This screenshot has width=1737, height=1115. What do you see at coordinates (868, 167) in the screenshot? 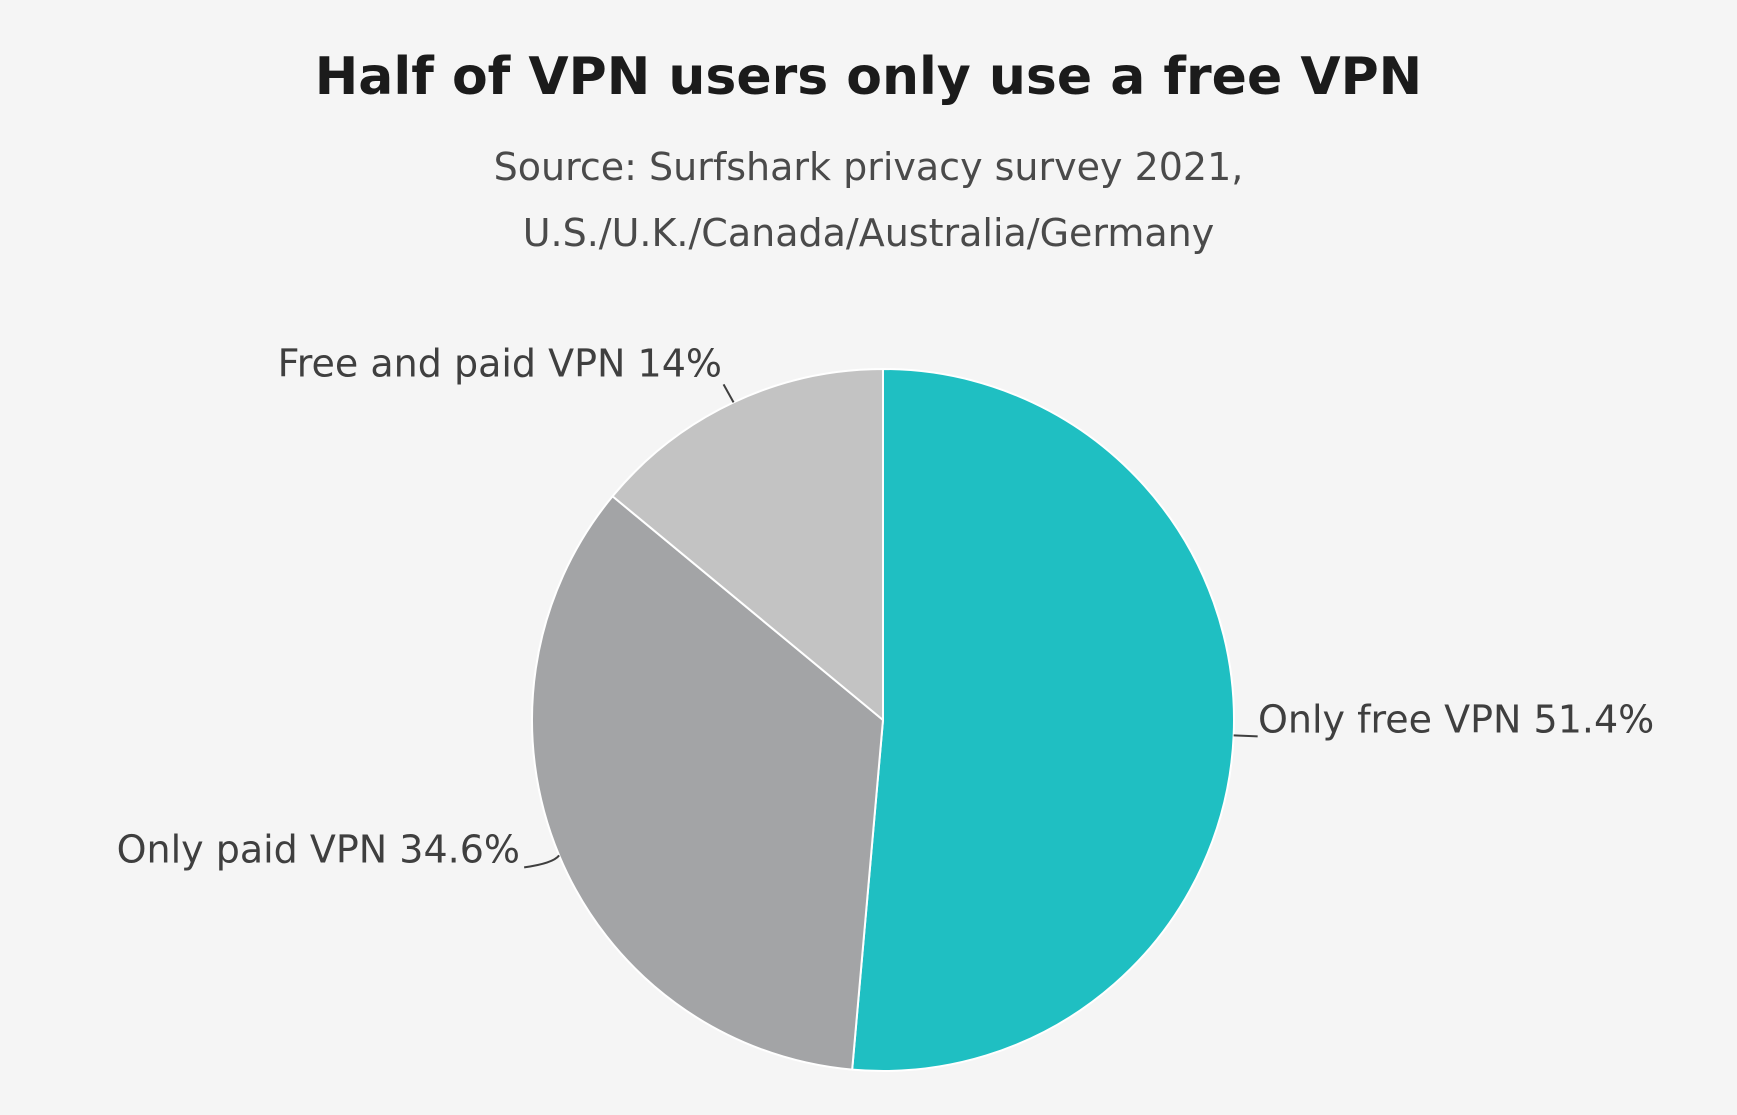
I see `chart-subtitle-line-1: Source: Surfshark privacy survey 2021,` at bounding box center [868, 167].